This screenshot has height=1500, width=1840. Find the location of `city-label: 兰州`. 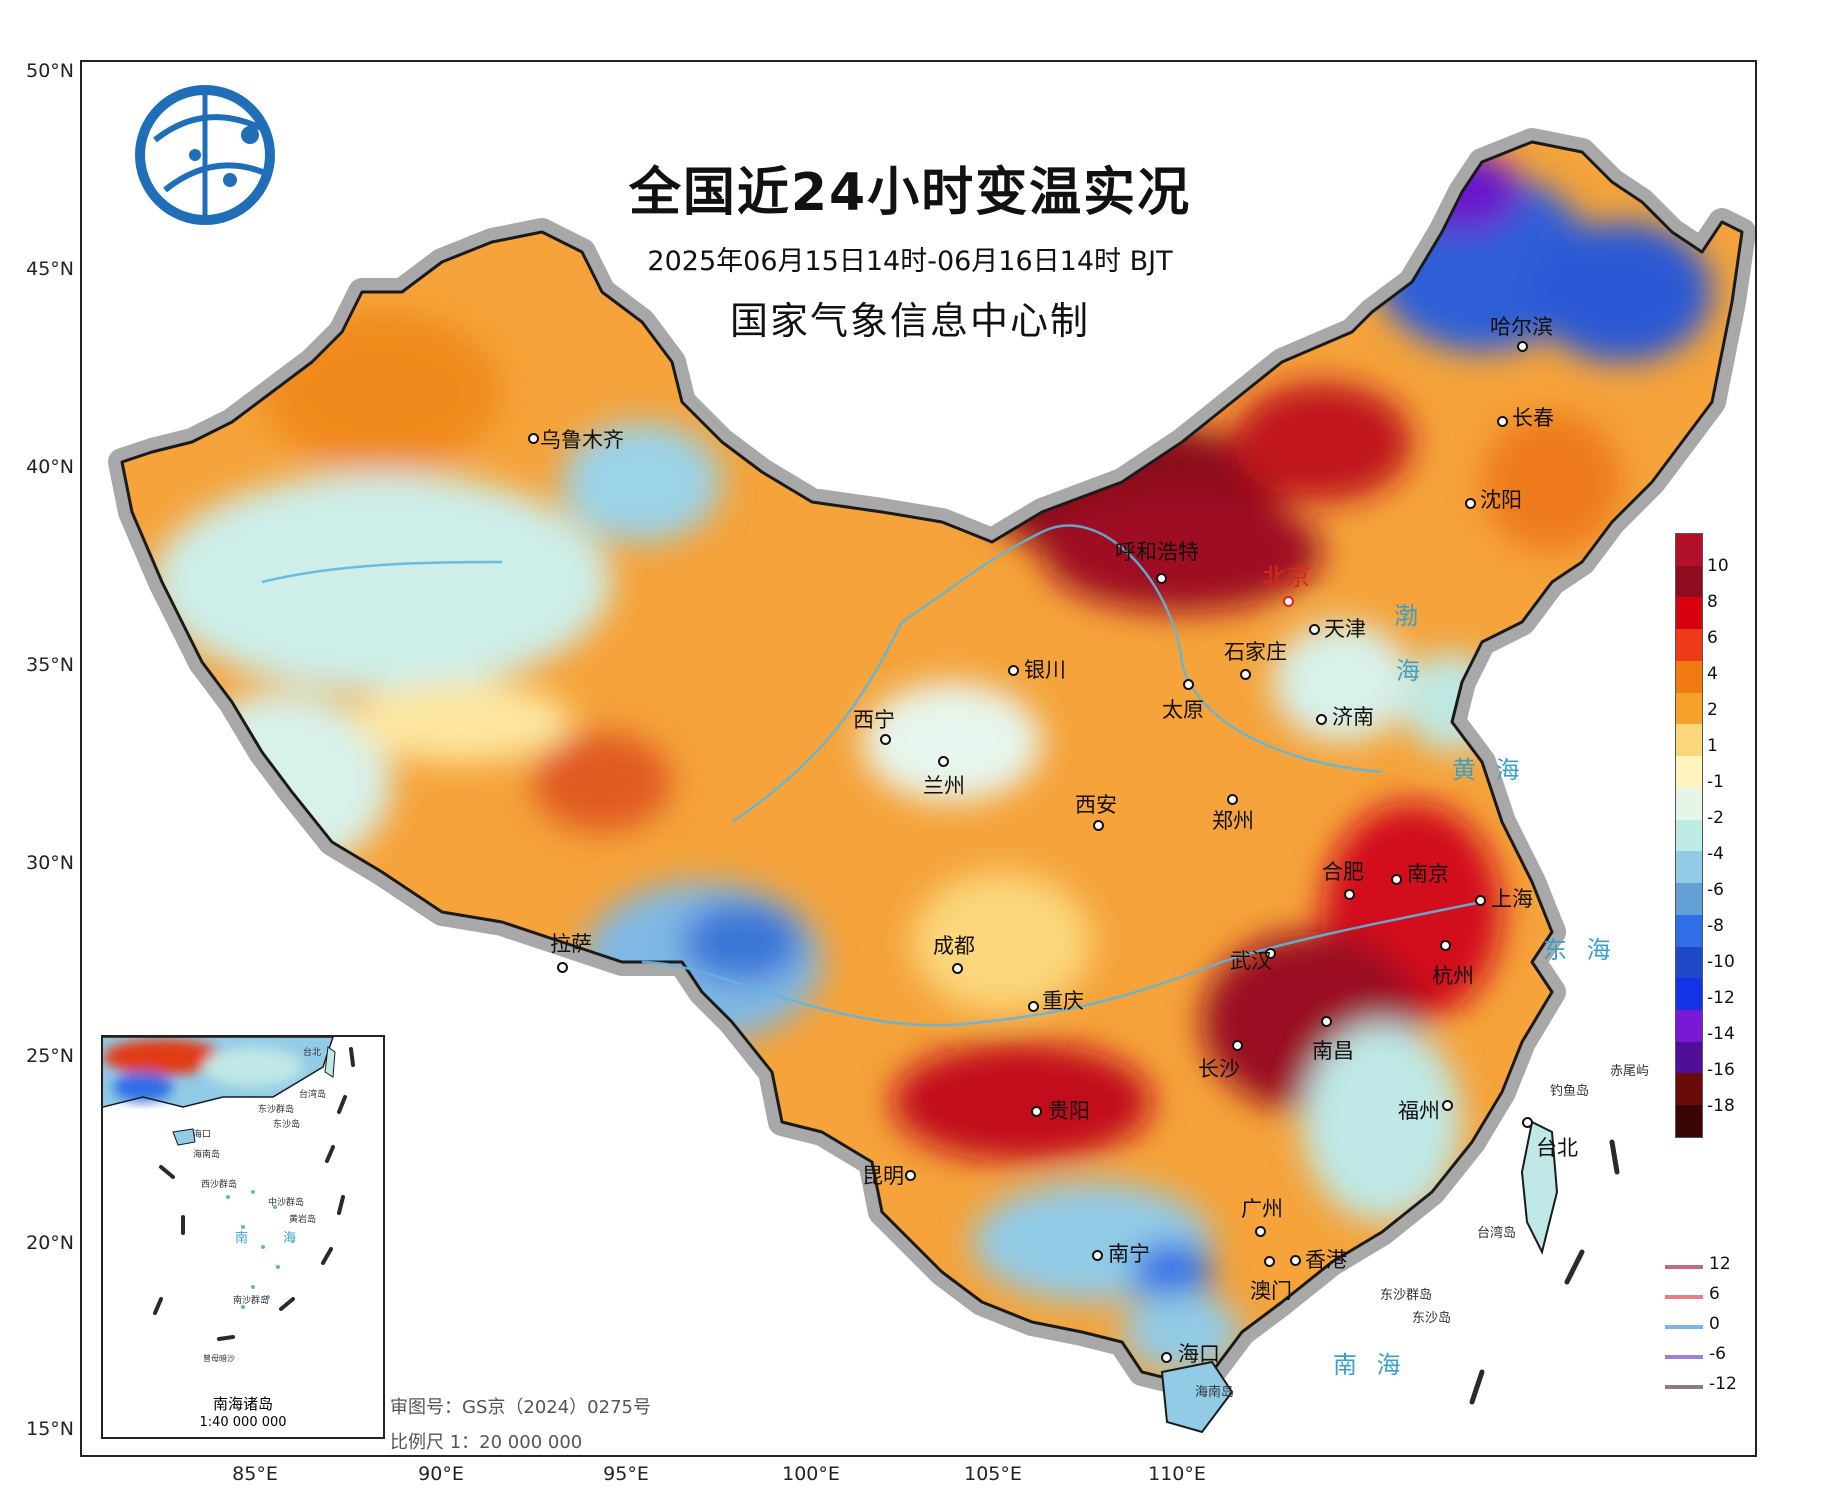

city-label: 兰州 is located at coordinates (944, 786).